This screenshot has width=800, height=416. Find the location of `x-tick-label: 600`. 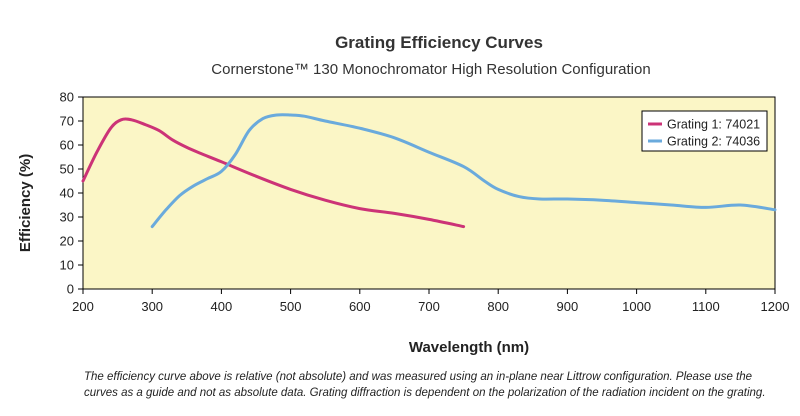

x-tick-label: 600 is located at coordinates (360, 306).